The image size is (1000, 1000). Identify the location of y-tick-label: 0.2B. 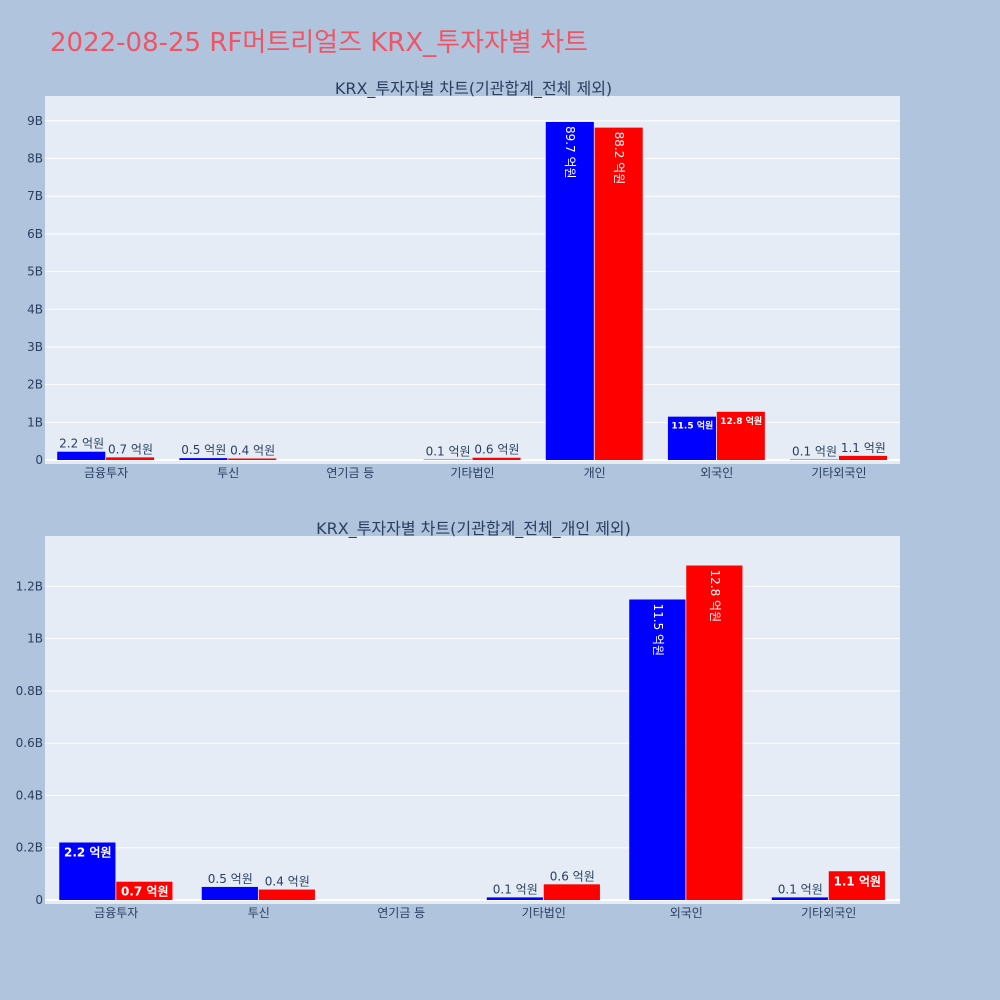
(29, 848).